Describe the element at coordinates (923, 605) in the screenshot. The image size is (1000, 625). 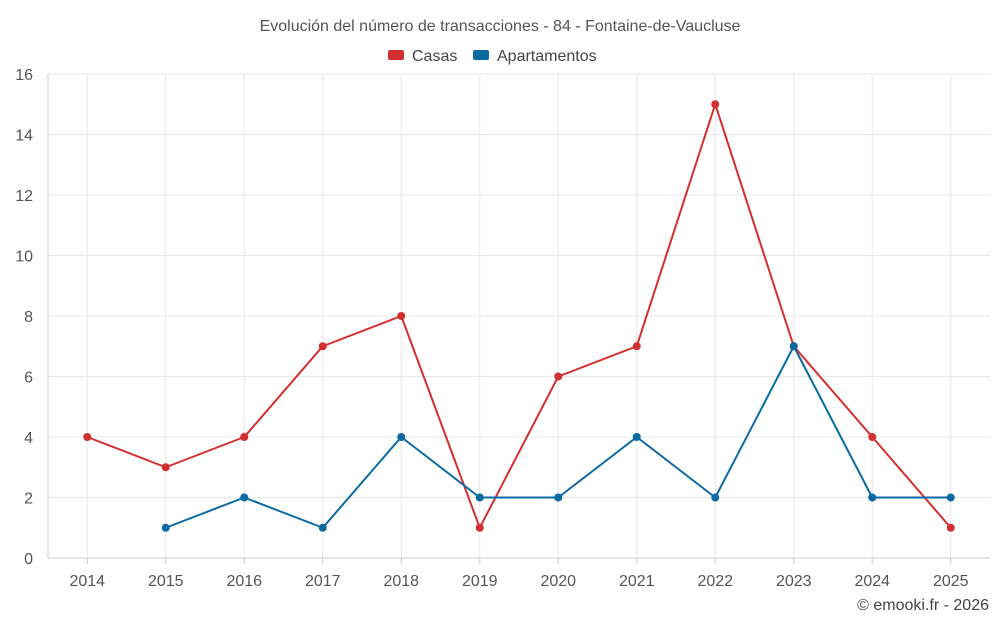
I see `credit-text: © emooki.fr - 2026` at that location.